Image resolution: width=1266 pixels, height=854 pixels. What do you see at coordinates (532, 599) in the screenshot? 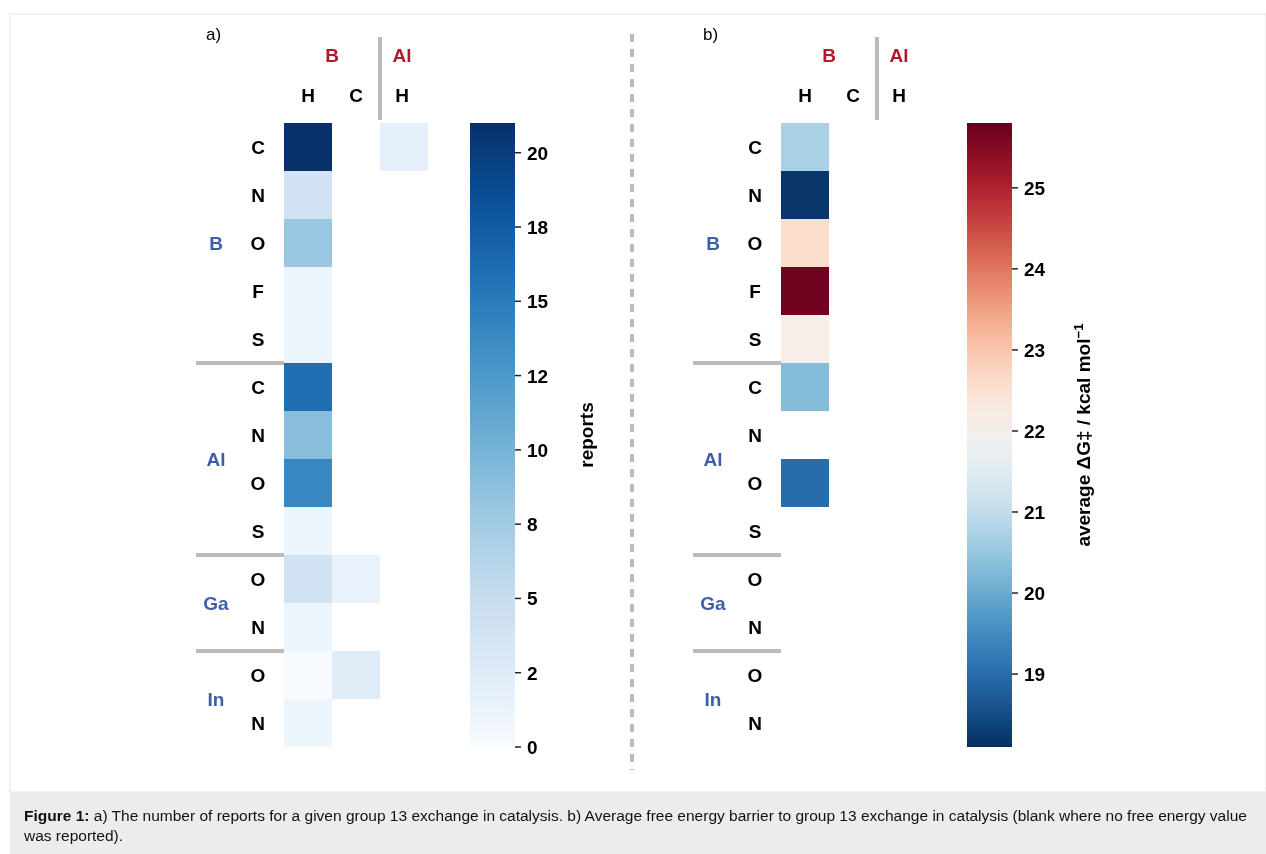
I see `color-bar-label: 5` at bounding box center [532, 599].